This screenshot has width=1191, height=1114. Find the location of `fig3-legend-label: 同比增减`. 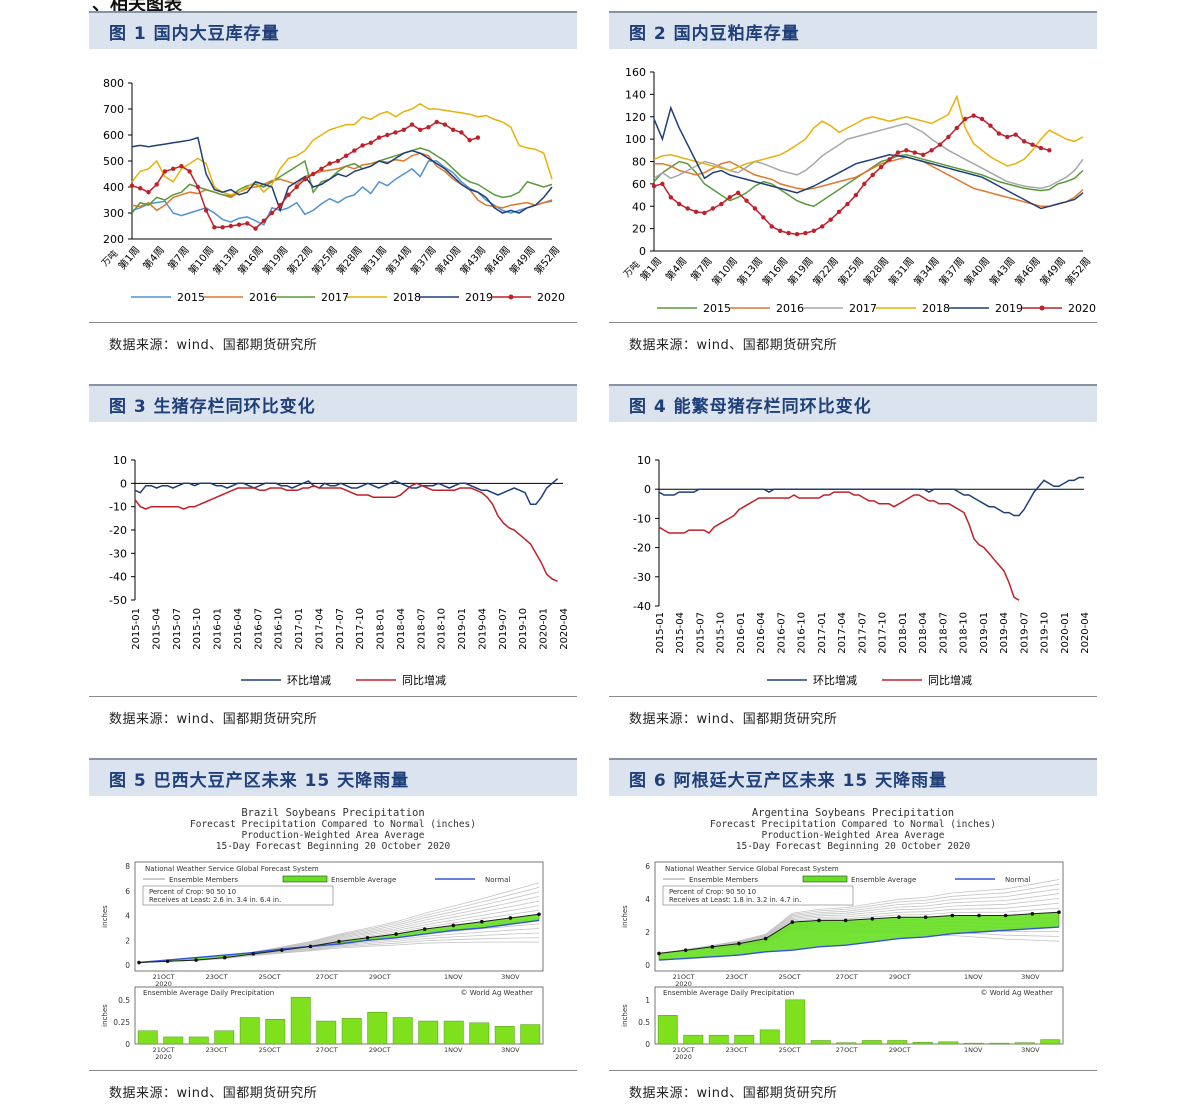

fig3-legend-label: 同比增减 is located at coordinates (424, 680).